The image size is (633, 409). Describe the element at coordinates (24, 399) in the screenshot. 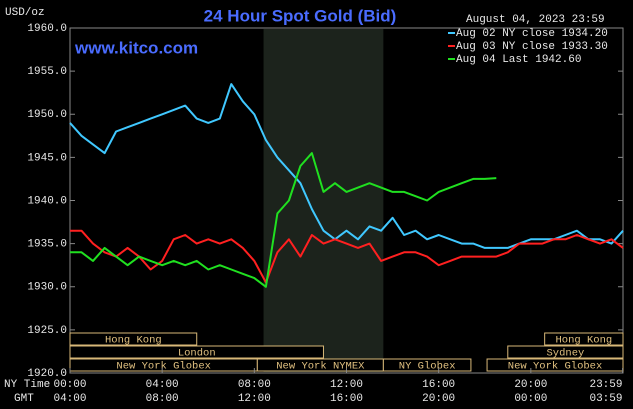

I see `x-axis-label: GMT` at that location.